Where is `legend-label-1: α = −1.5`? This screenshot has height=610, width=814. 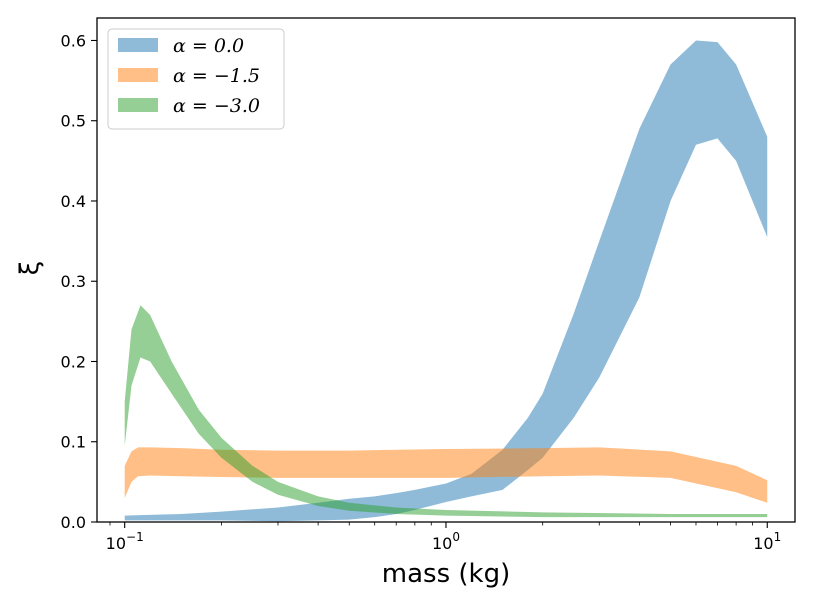
legend-label-1: α = −1.5 is located at coordinates (216, 76).